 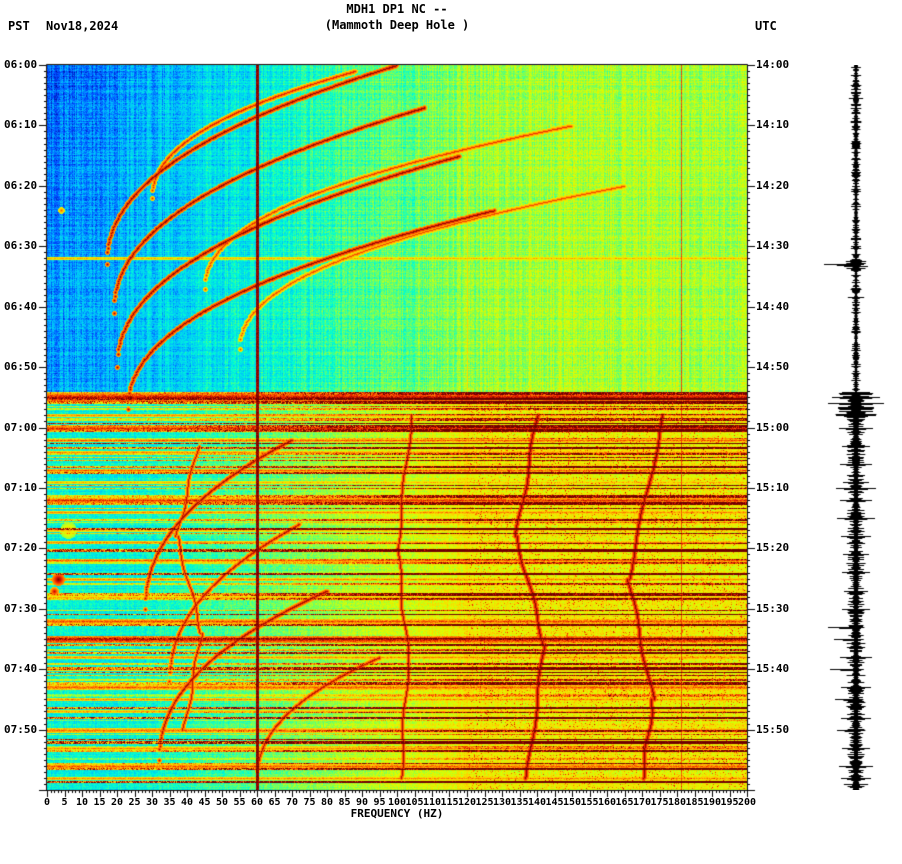 What do you see at coordinates (677, 802) in the screenshot?
I see `freq-tick-label: 180` at bounding box center [677, 802].